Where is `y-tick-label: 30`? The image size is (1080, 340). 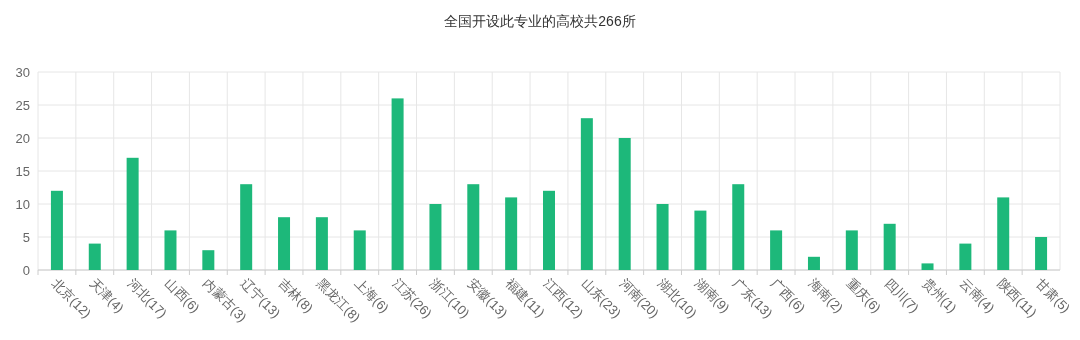 y-tick-label: 30 is located at coordinates (22, 72).